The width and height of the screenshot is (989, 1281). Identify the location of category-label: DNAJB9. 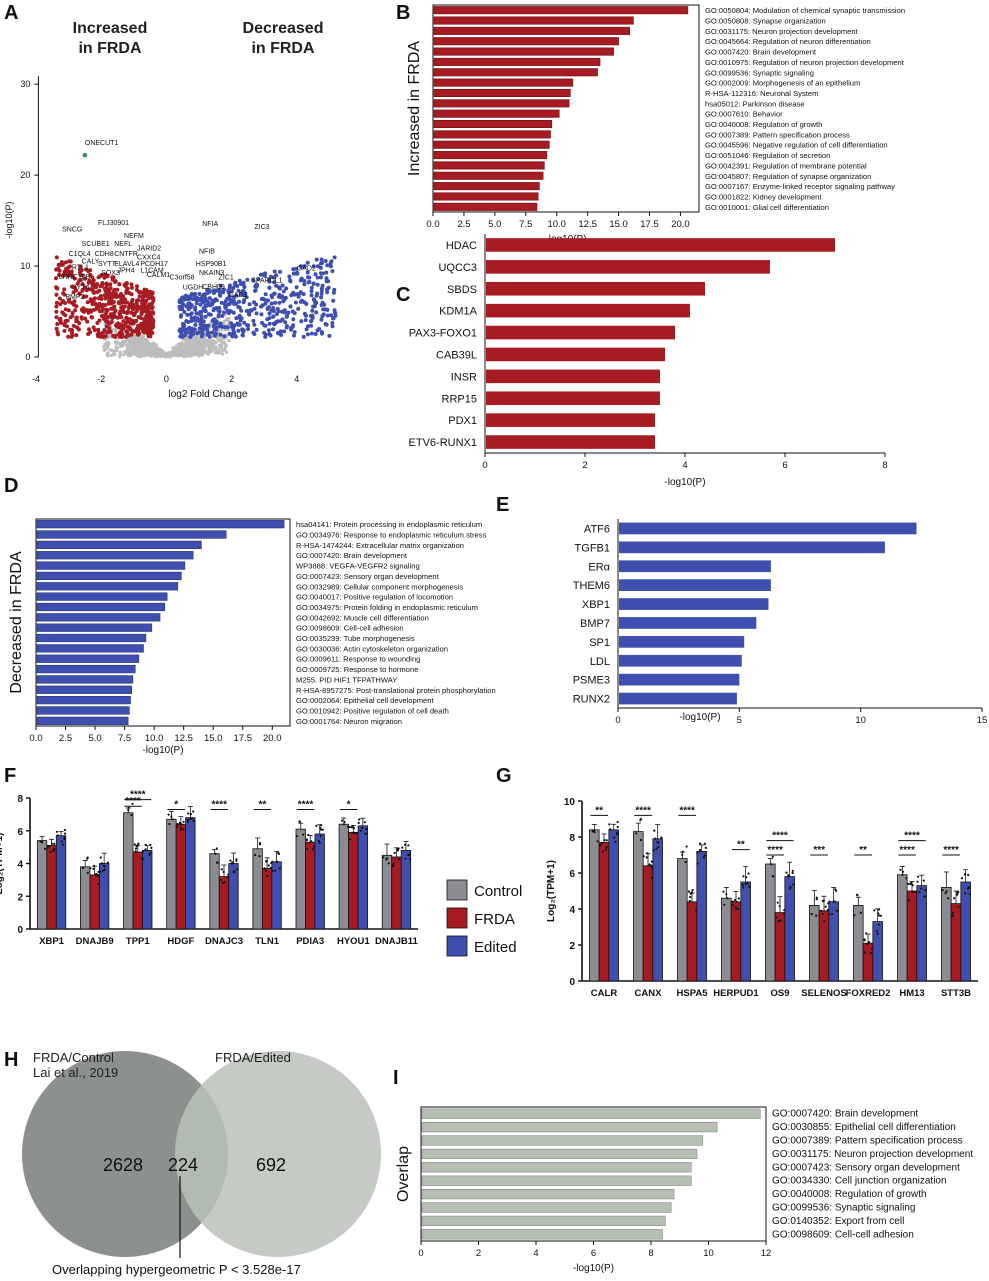
(95, 941).